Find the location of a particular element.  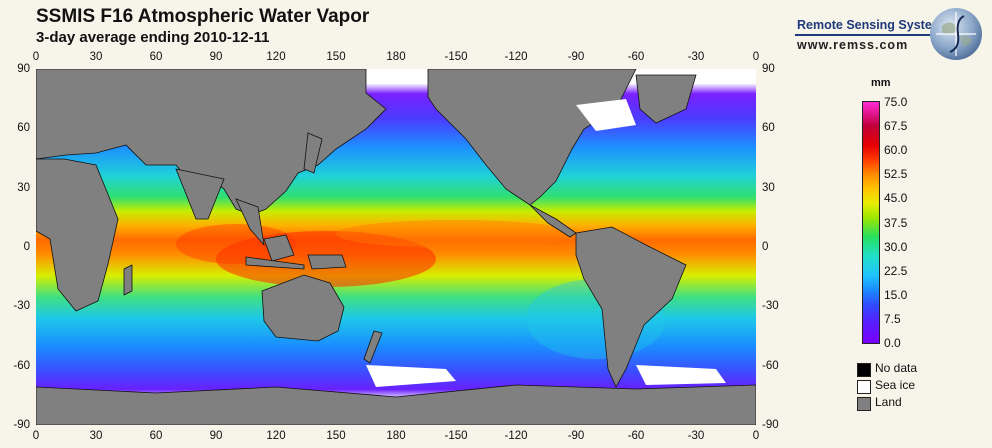

colorbar-tick-label: 0.0 is located at coordinates (892, 343).